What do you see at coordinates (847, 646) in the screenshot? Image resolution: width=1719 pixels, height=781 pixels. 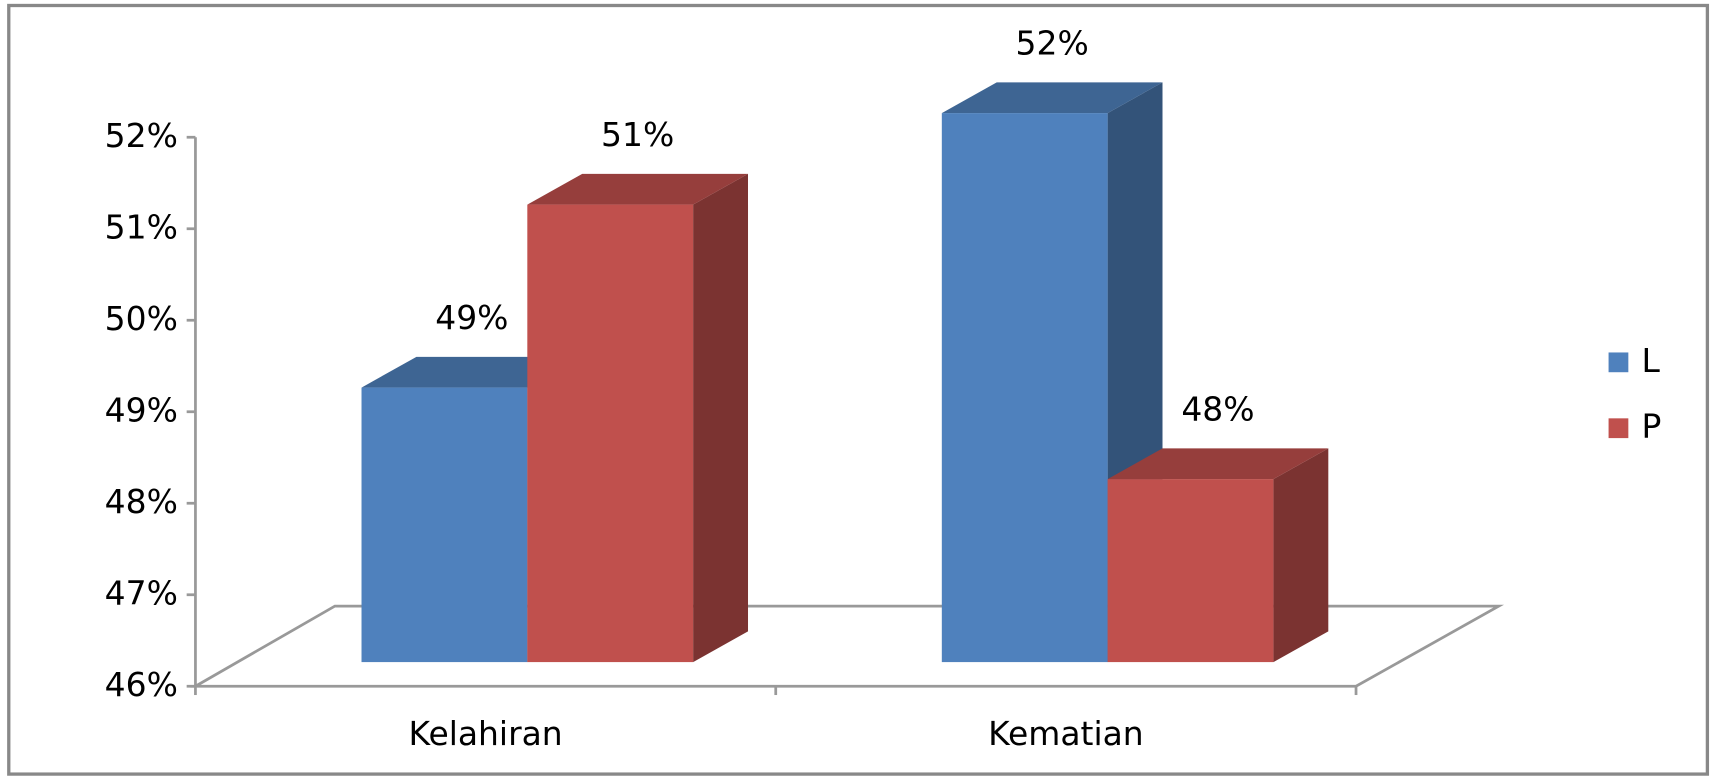 I see `floor` at bounding box center [847, 646].